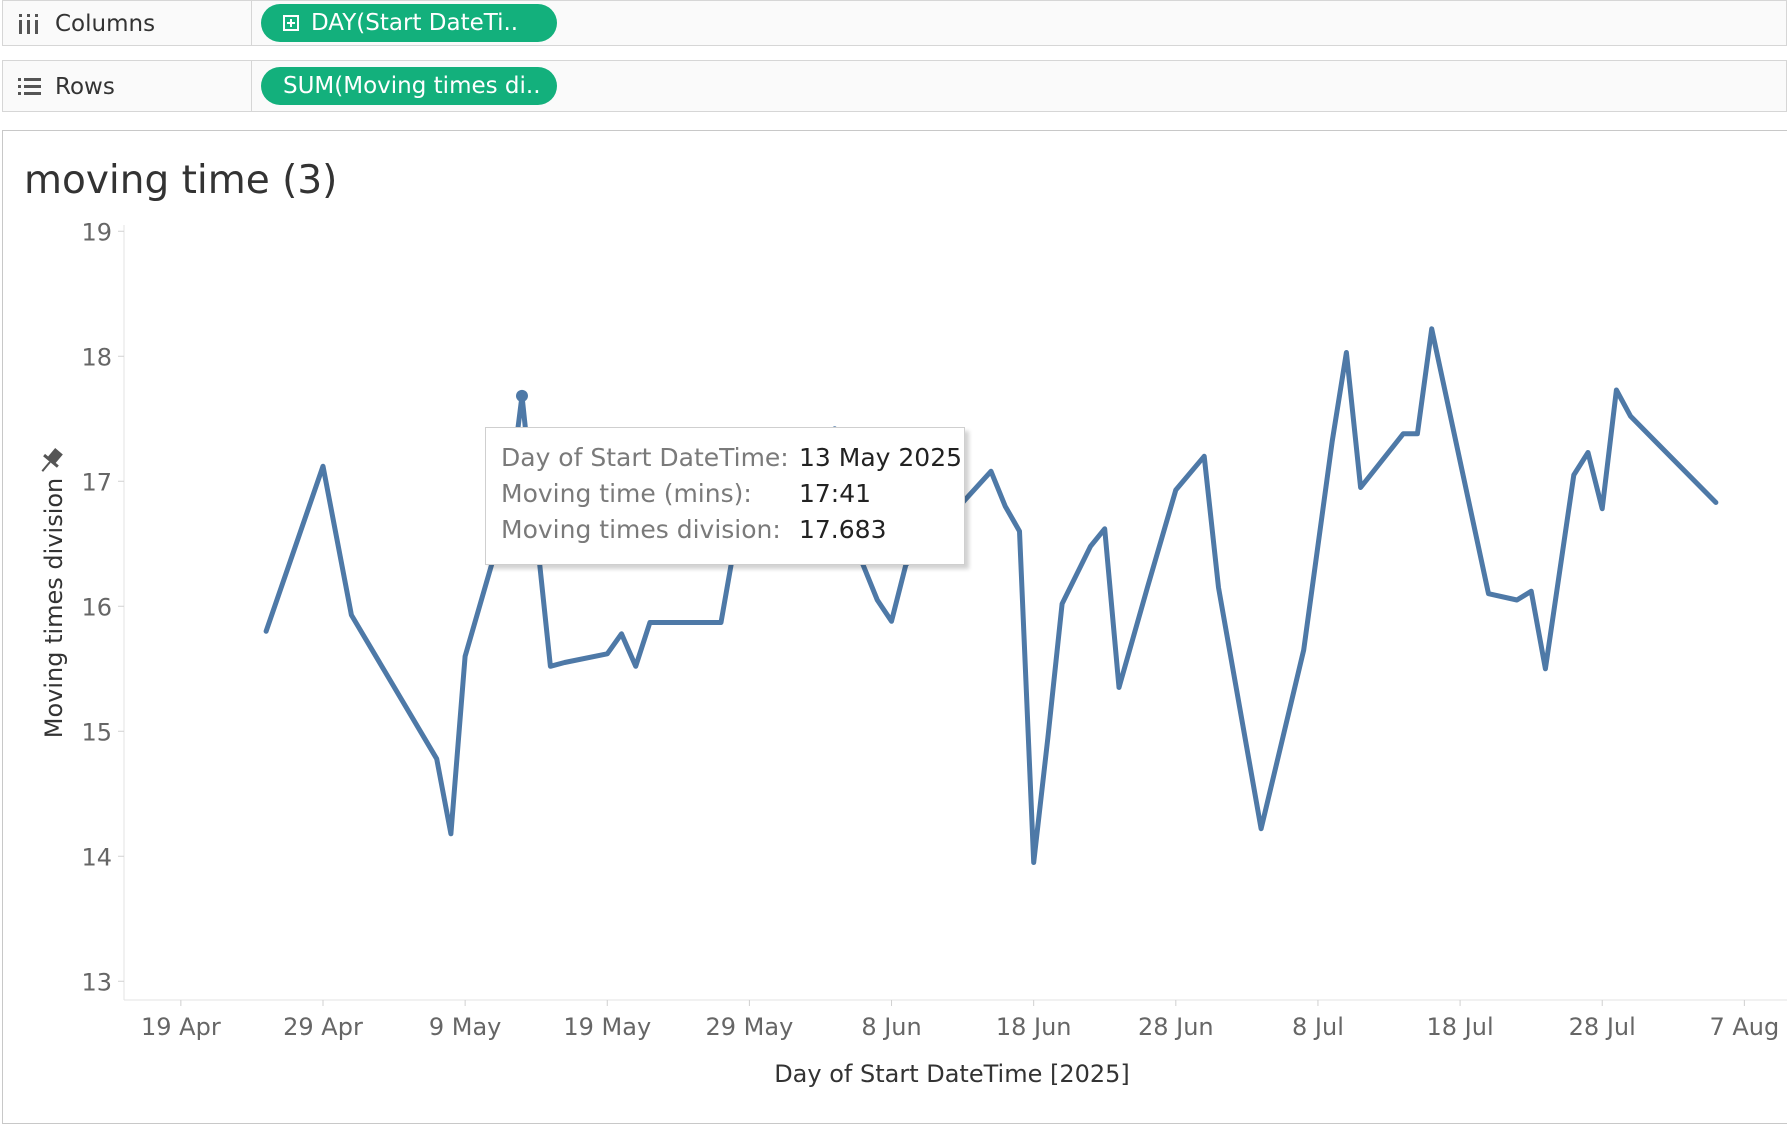  What do you see at coordinates (412, 86) in the screenshot?
I see `rows-pill-label: SUM(Moving times di..` at bounding box center [412, 86].